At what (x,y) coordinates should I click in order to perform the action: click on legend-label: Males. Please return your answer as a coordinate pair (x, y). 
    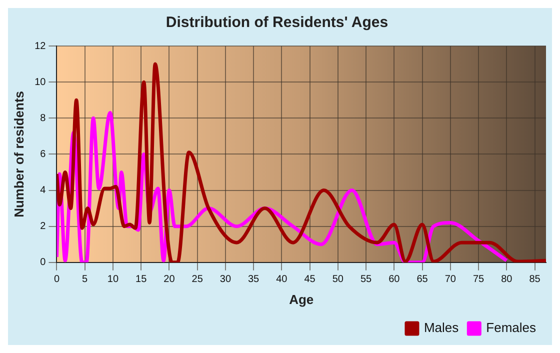
    Looking at the image, I should click on (442, 328).